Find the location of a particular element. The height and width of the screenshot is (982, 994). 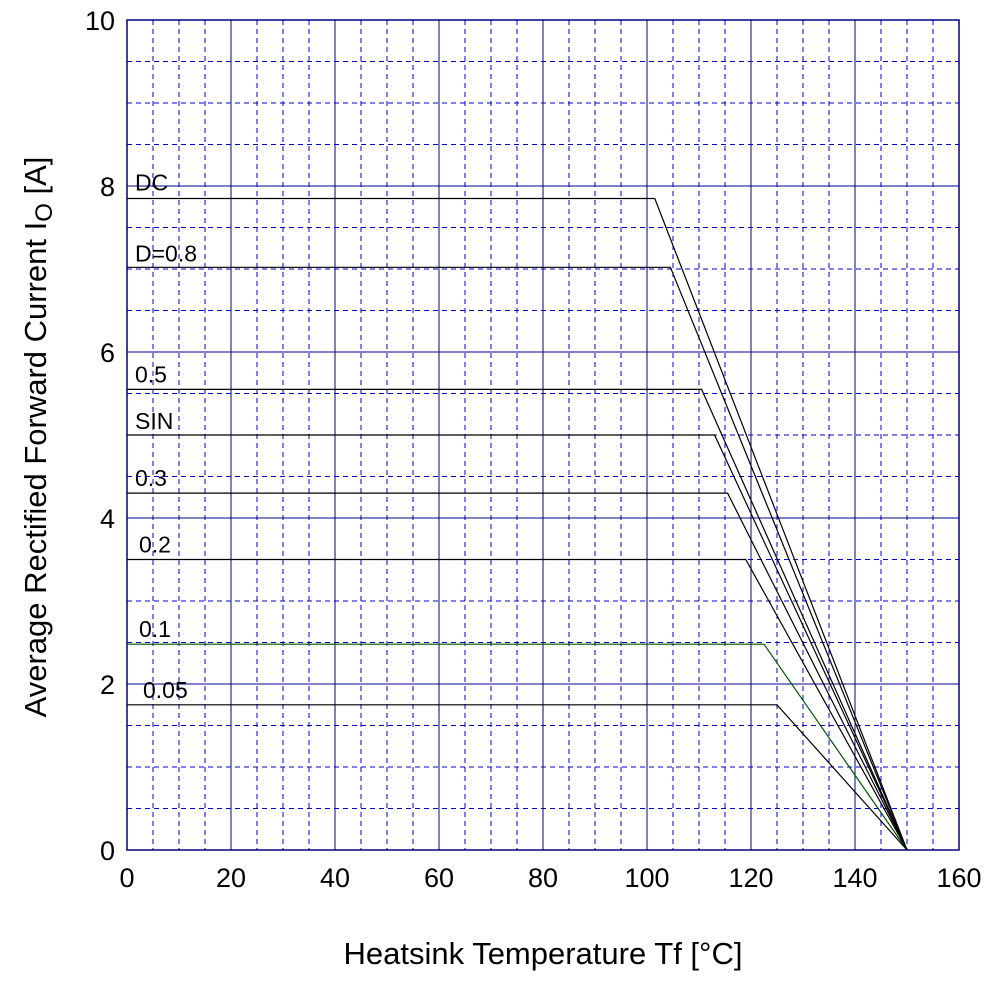

series-label-0-2: 0.2 is located at coordinates (155, 545).